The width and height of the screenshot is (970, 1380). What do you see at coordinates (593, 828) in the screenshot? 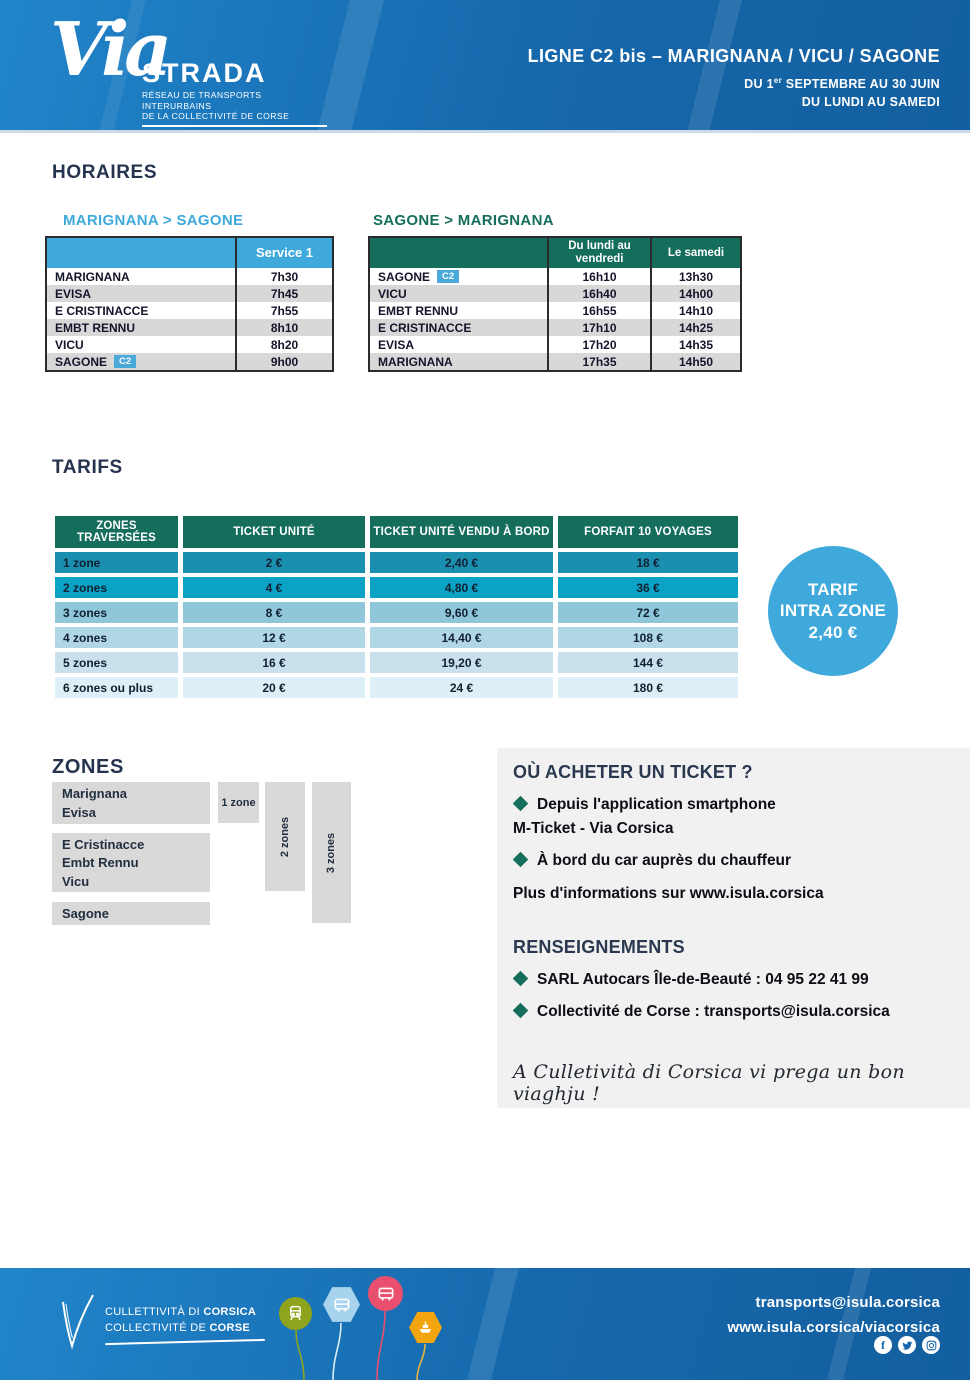
I see `buy-option-app-line2: M-Ticket - Via Corsica` at bounding box center [593, 828].